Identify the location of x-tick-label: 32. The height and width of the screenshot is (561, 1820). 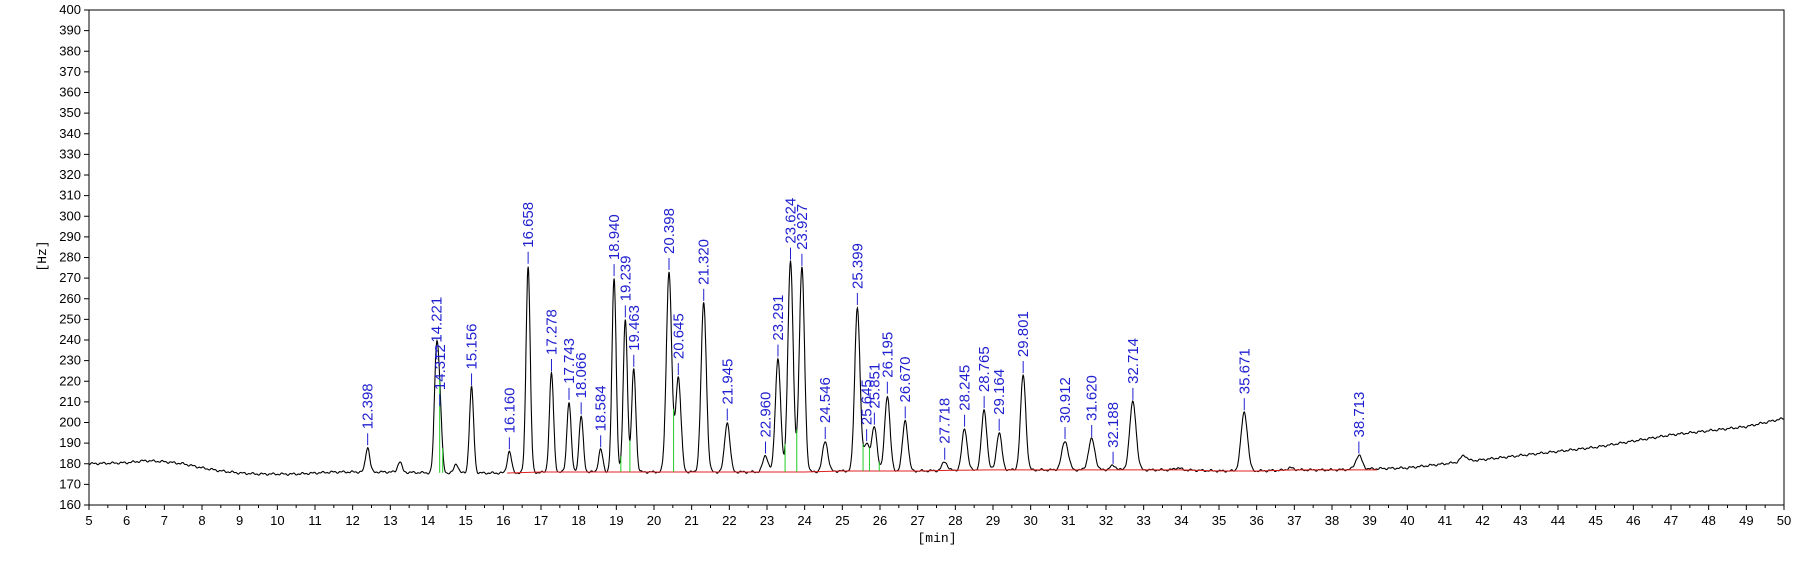
(1106, 520).